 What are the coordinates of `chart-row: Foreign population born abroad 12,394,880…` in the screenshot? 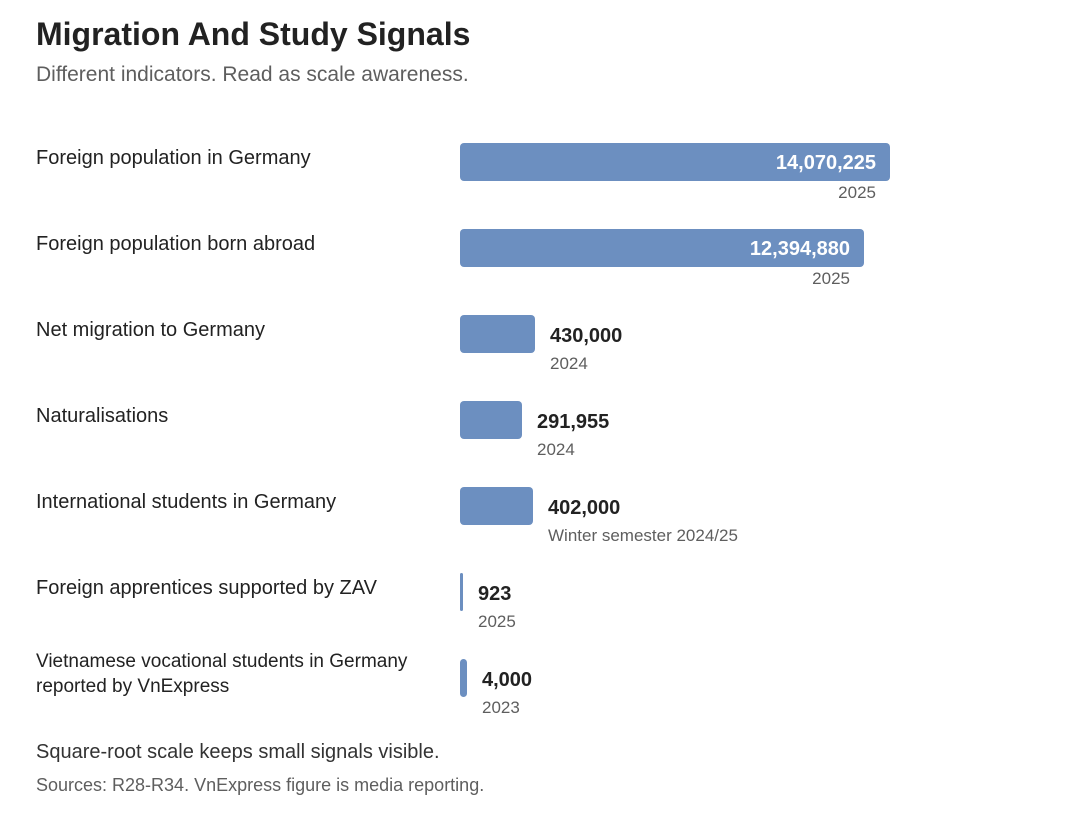 It's located at (540, 269).